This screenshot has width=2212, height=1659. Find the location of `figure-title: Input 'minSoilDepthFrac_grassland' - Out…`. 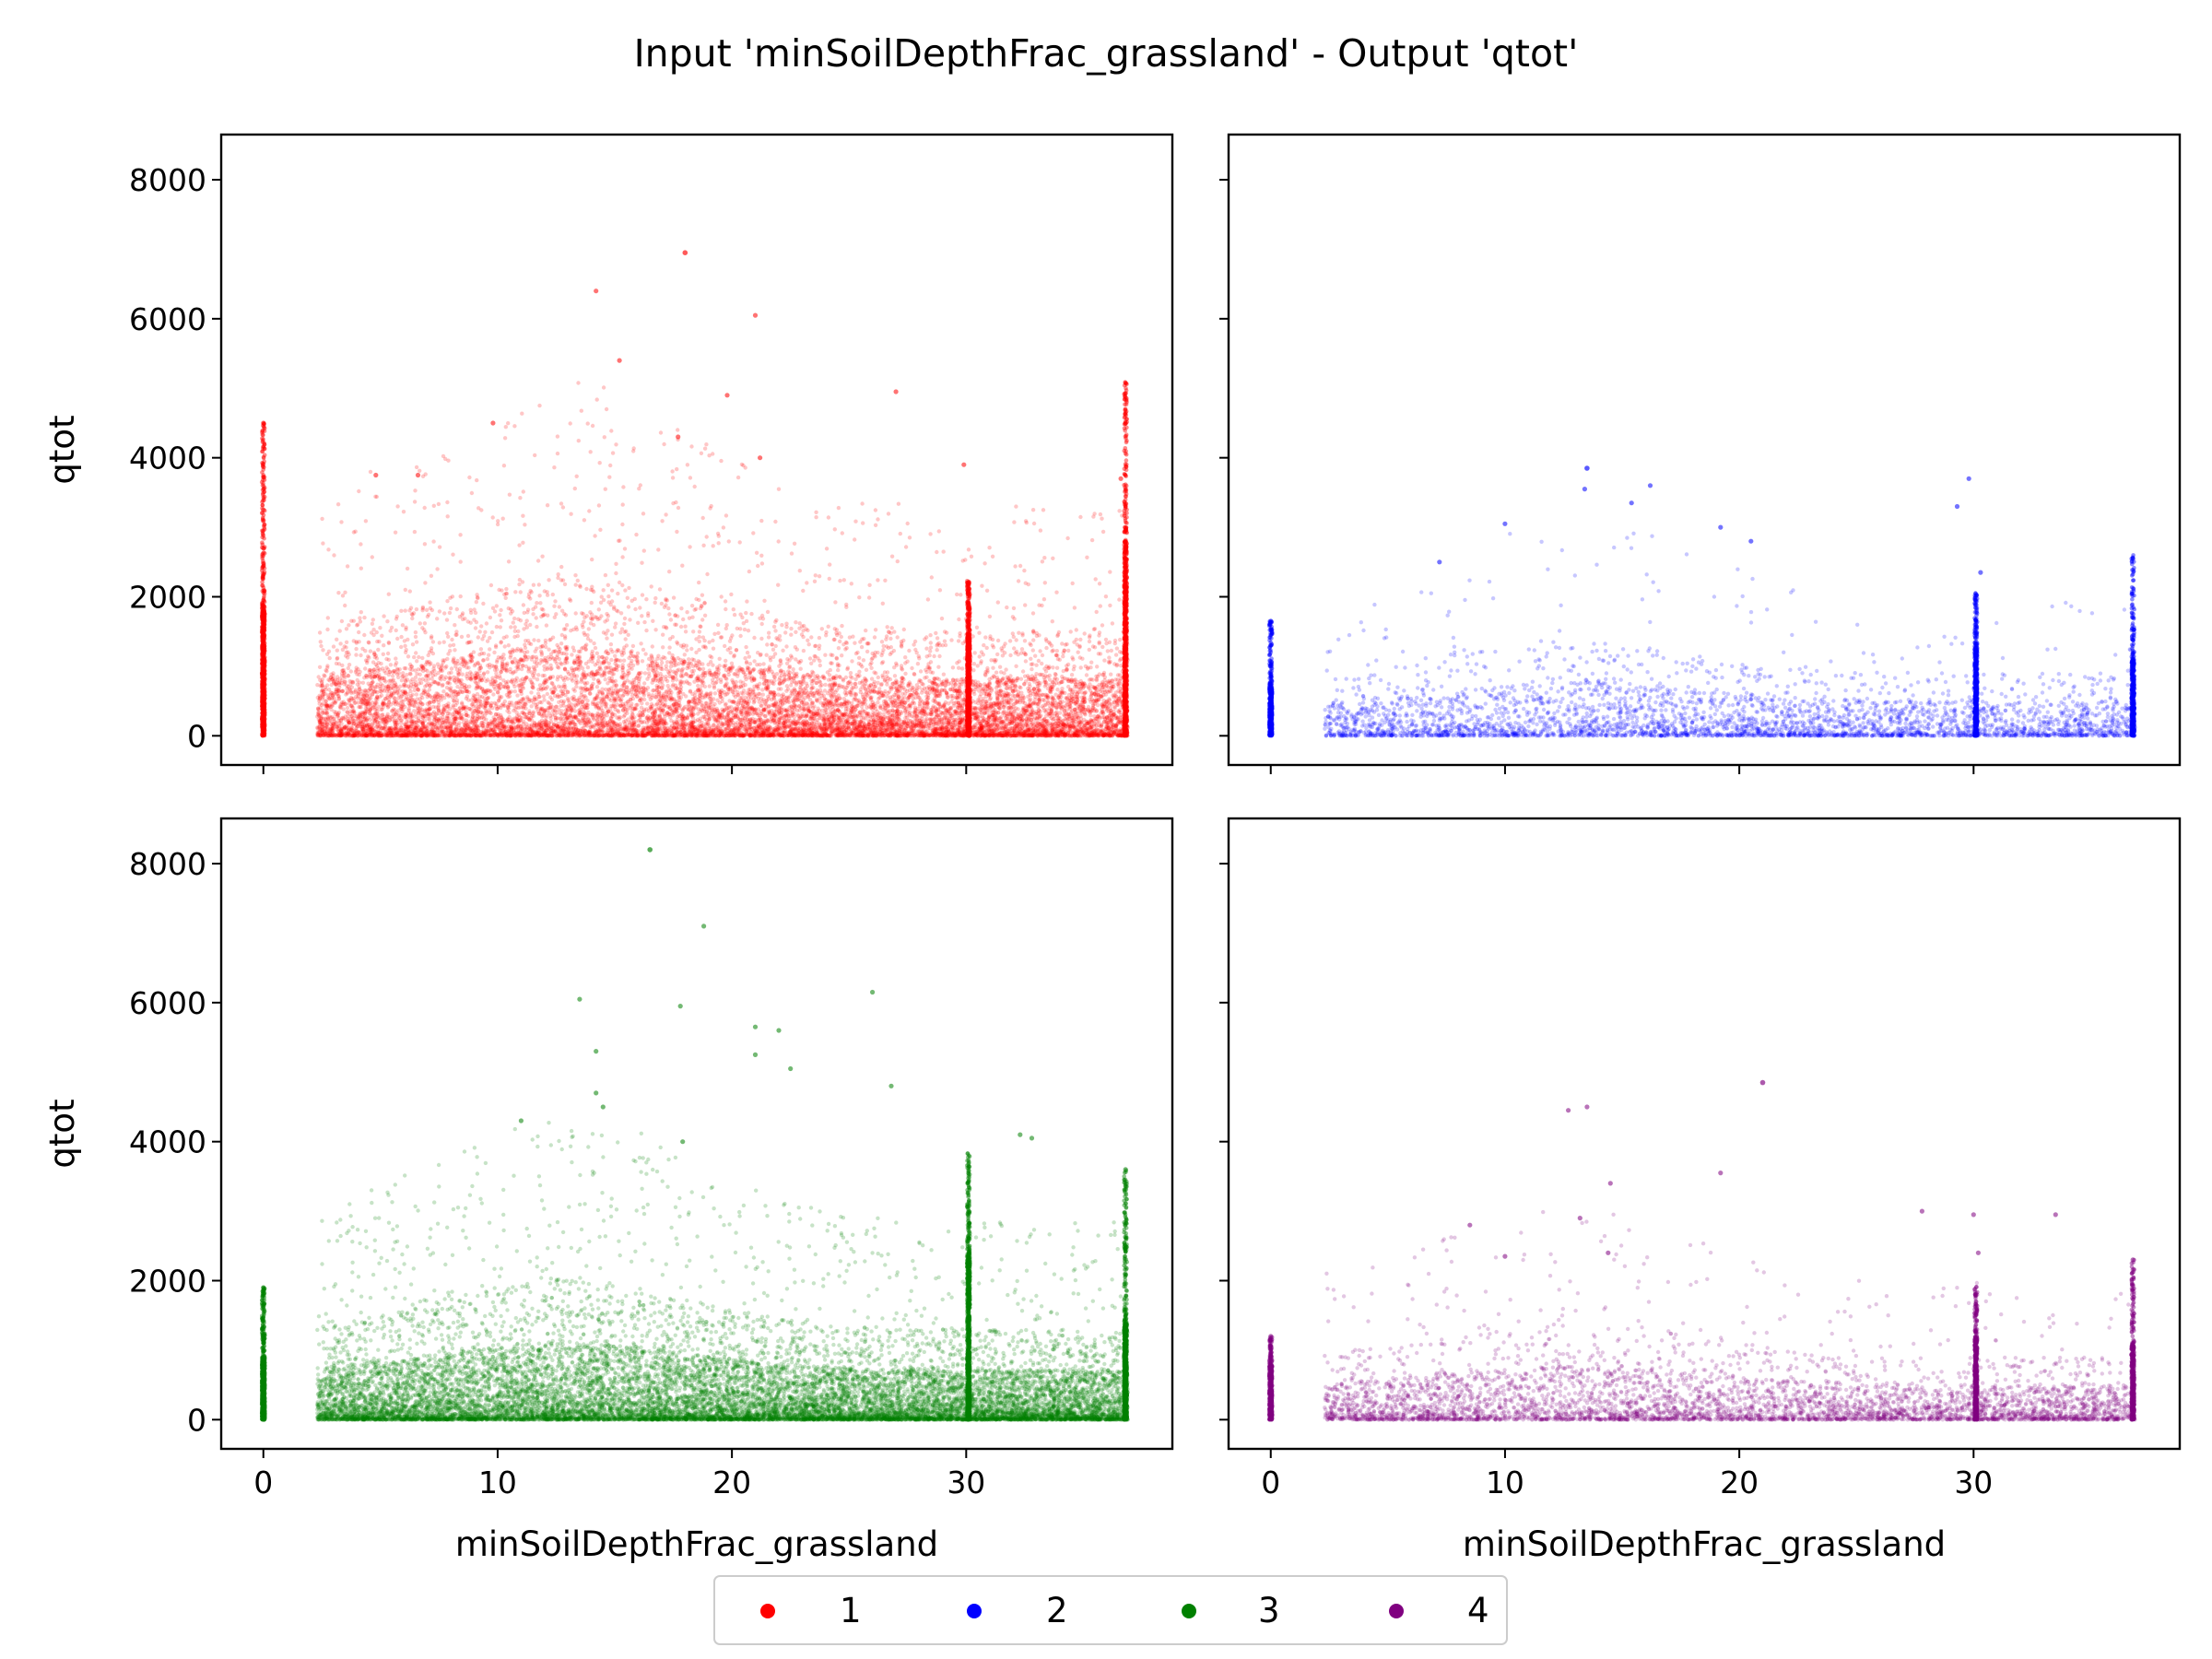

figure-title: Input 'minSoilDepthFrac_grassland' - Out… is located at coordinates (1106, 53).